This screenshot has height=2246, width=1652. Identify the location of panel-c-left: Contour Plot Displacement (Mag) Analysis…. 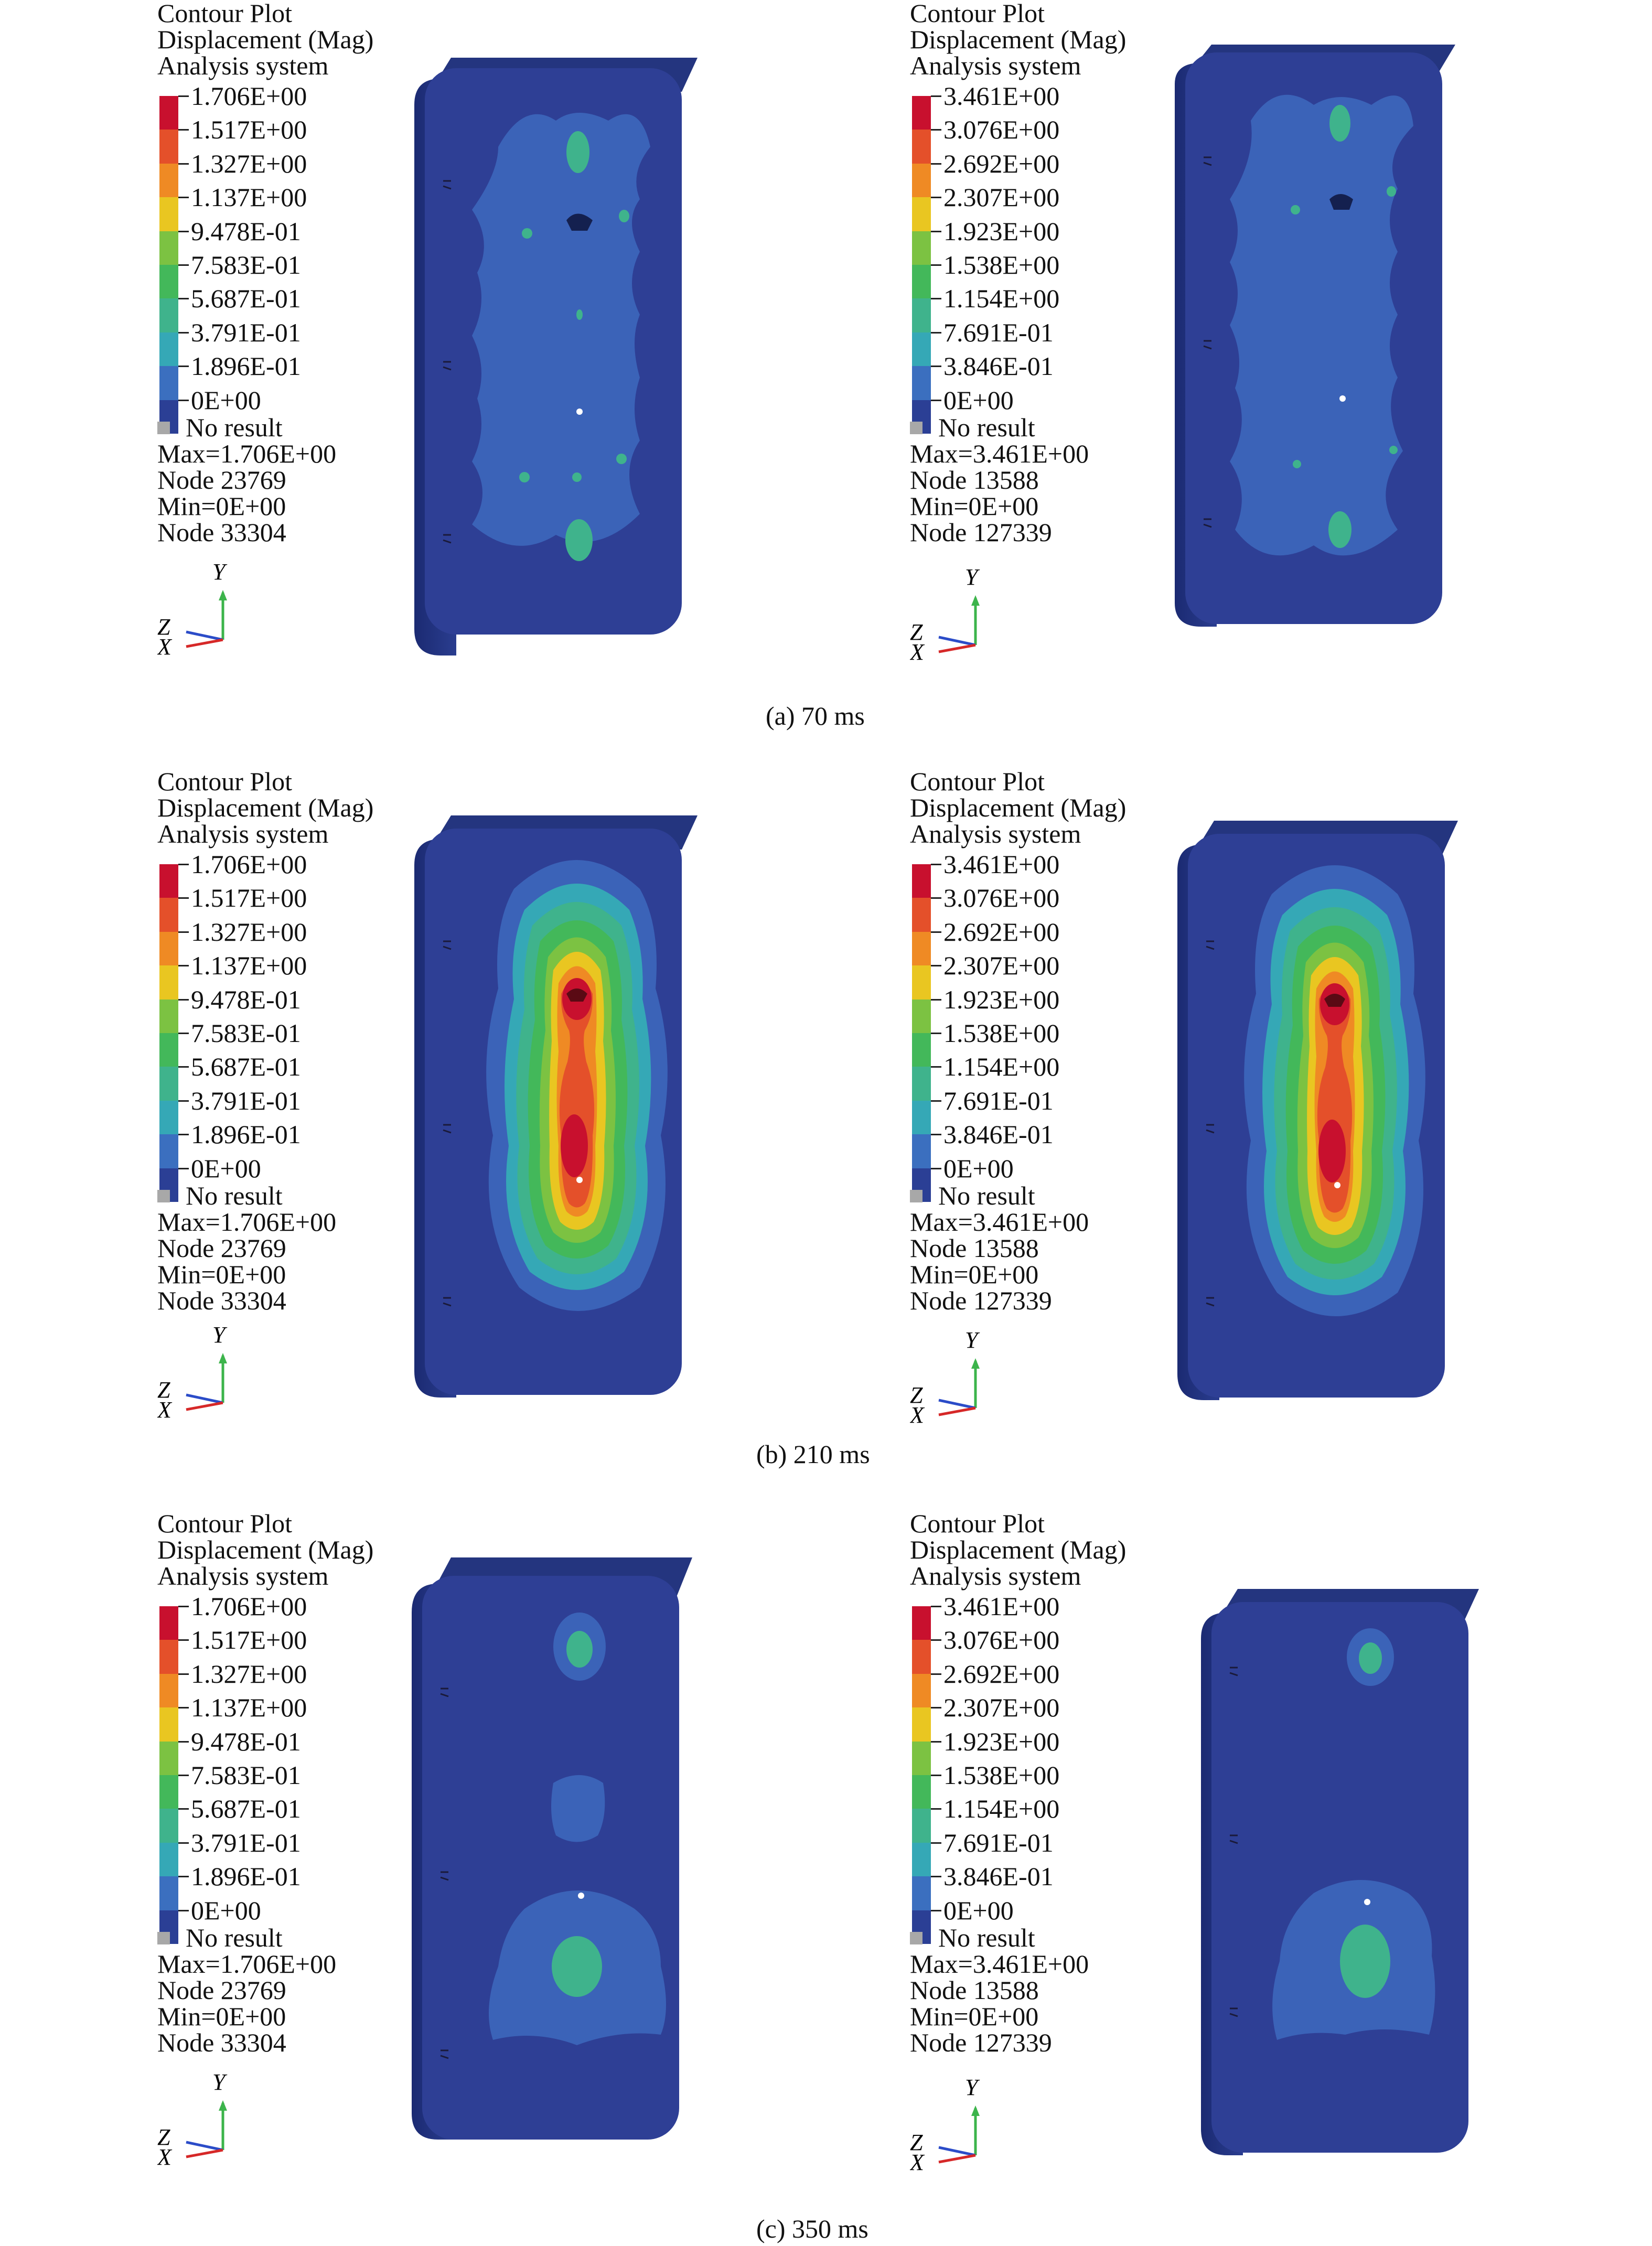
(538, 1851).